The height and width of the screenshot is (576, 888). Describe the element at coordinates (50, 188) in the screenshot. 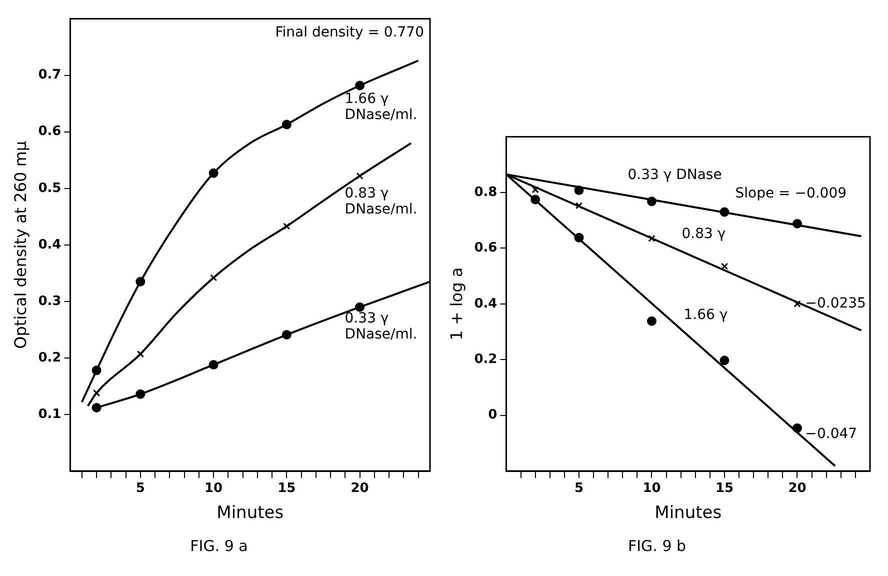

I see `y-tick-label: 0.5` at that location.